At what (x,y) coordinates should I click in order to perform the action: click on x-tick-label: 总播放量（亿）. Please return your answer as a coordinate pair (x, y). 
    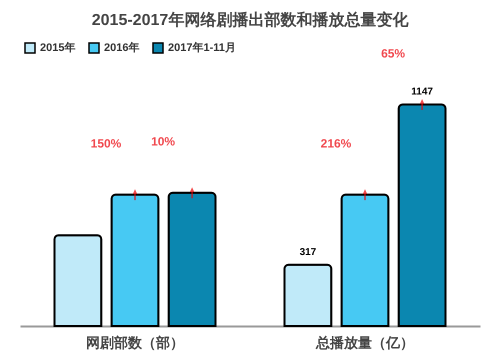
    Looking at the image, I should click on (364, 342).